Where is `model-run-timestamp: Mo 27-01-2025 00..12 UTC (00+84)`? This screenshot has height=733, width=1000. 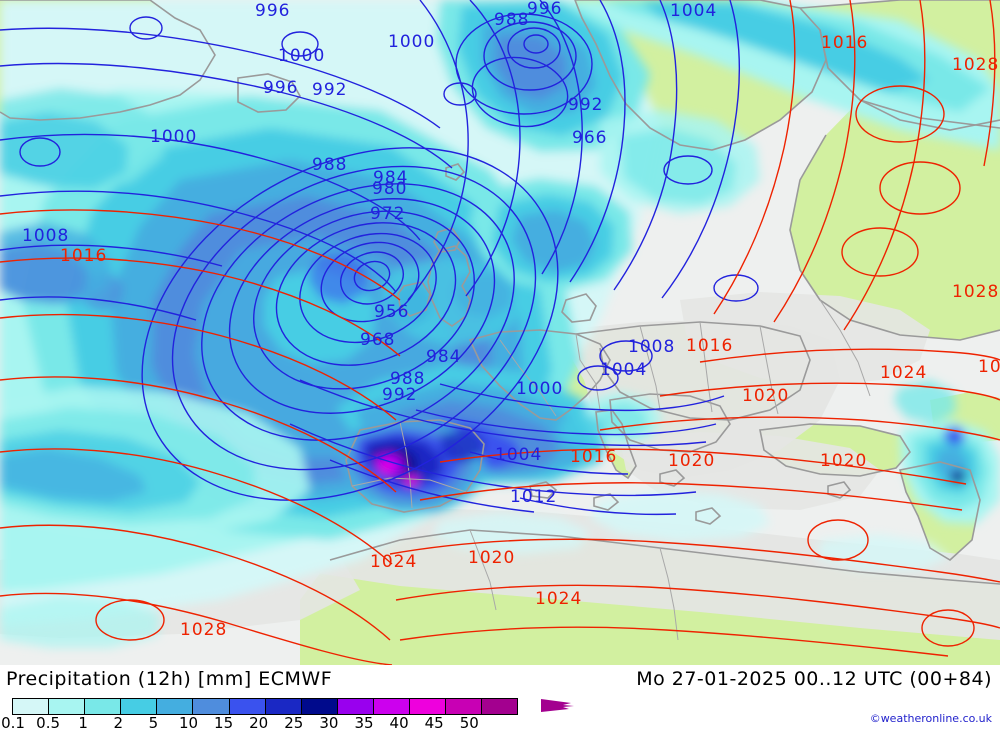
model-run-timestamp: Mo 27-01-2025 00..12 UTC (00+84) is located at coordinates (814, 679).